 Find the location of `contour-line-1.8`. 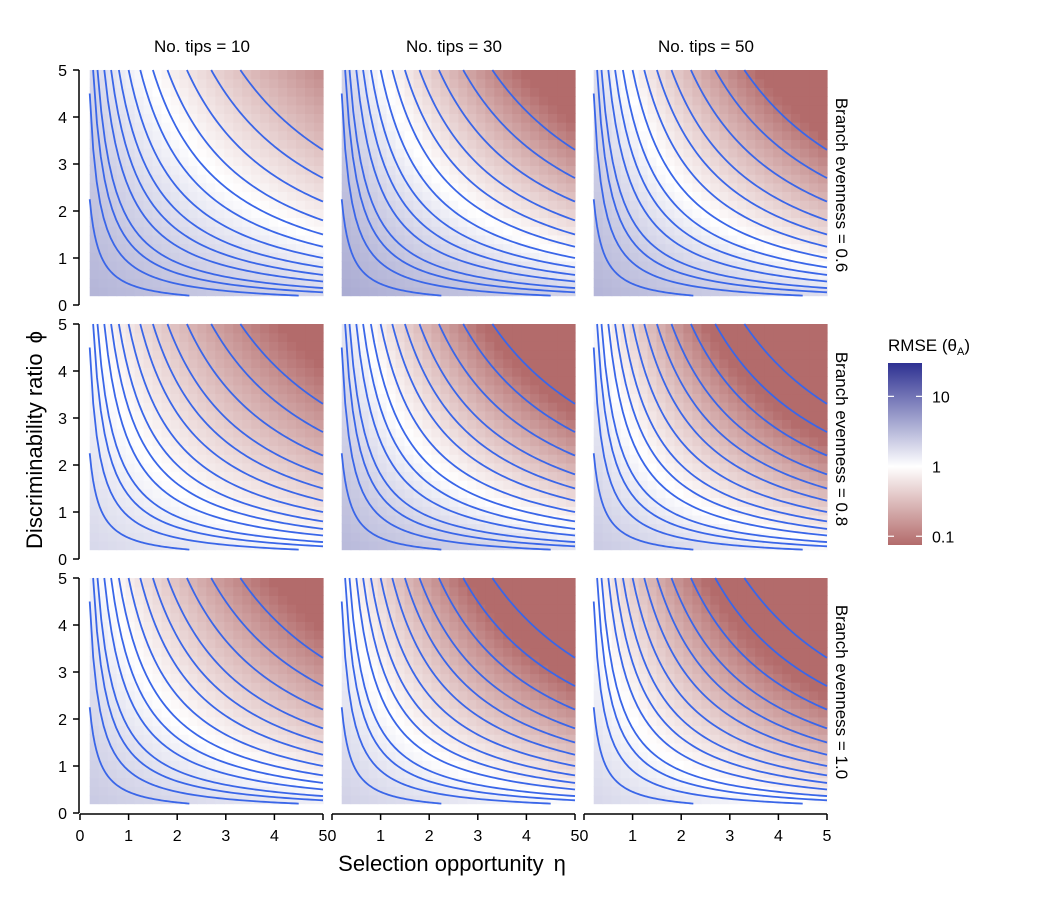

contour-line-1.8 is located at coordinates (210, 687).